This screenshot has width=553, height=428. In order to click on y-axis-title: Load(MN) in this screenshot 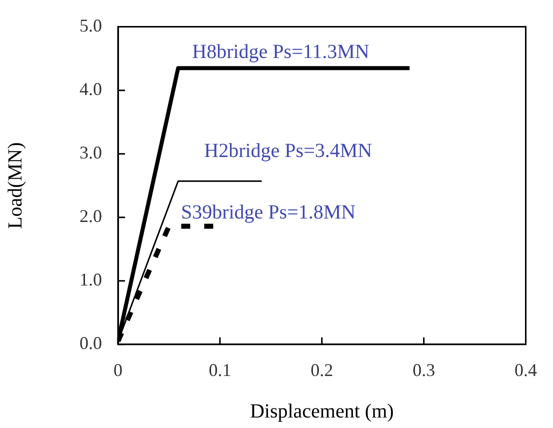, I will do `click(15, 185)`.